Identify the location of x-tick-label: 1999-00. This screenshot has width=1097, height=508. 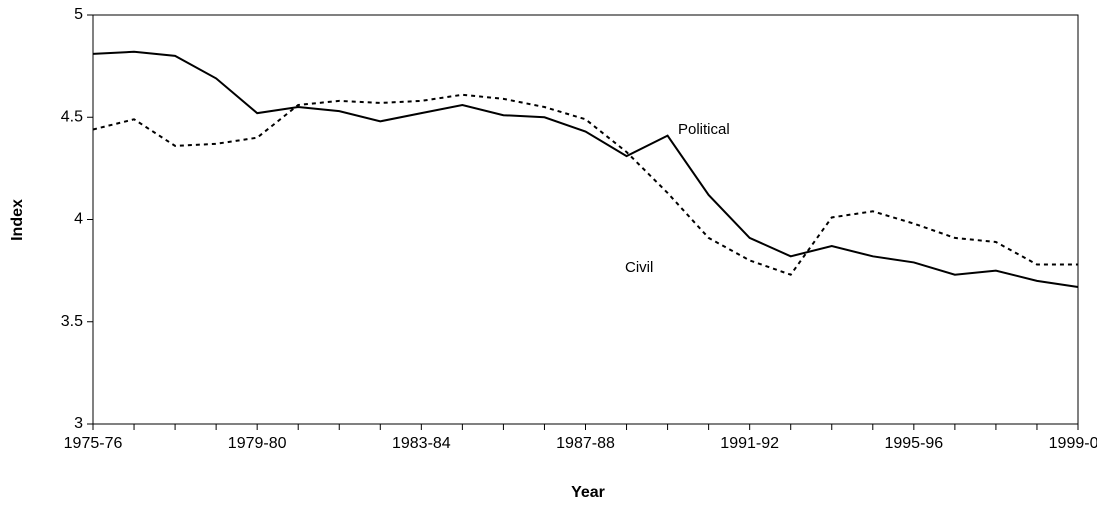
(1073, 443).